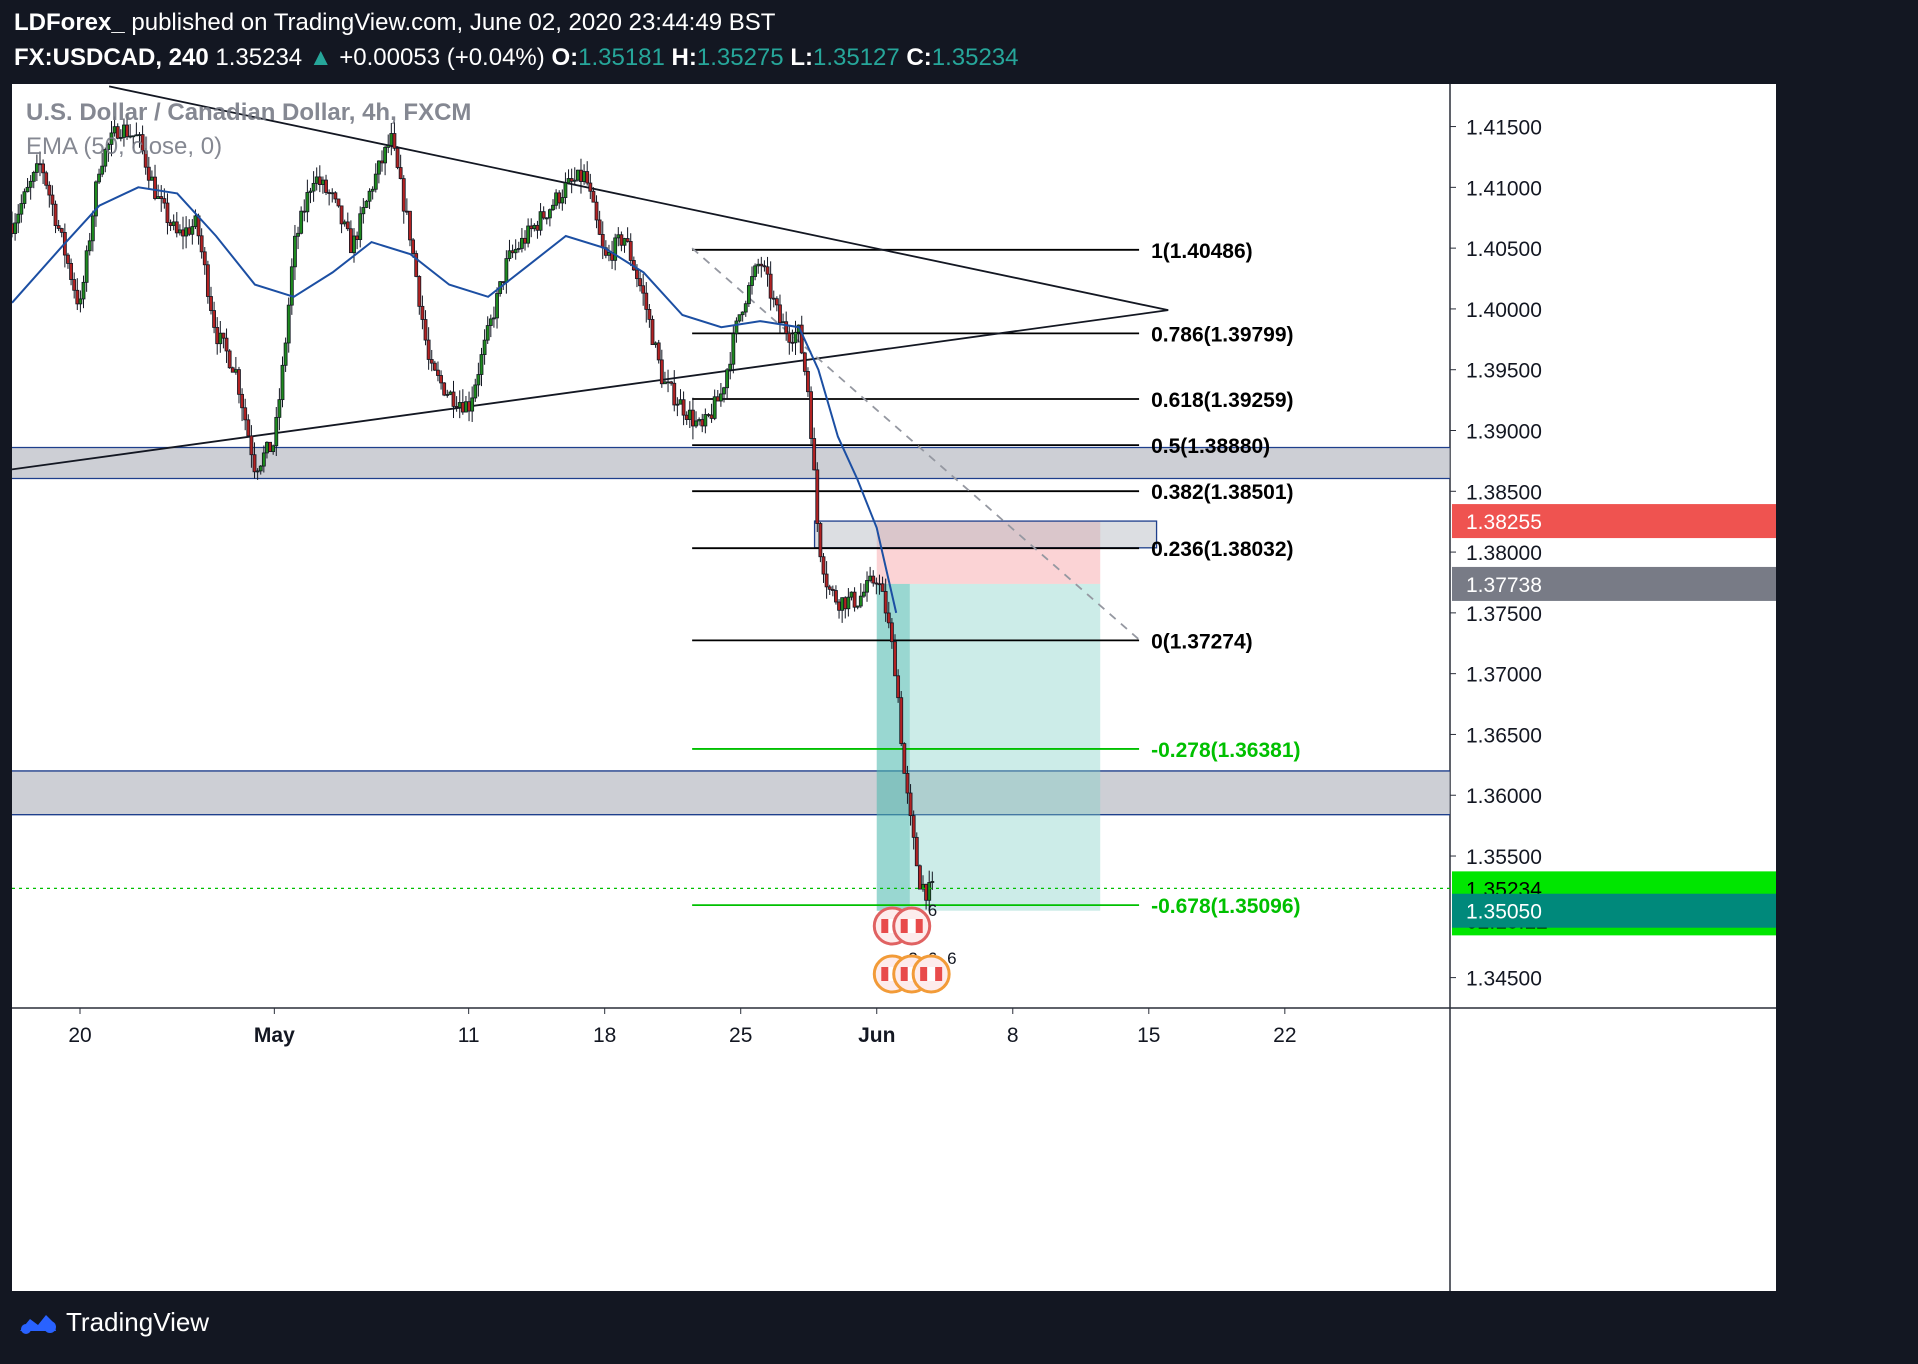 The height and width of the screenshot is (1364, 1918). I want to click on x-tick-label: 20, so click(79, 1035).